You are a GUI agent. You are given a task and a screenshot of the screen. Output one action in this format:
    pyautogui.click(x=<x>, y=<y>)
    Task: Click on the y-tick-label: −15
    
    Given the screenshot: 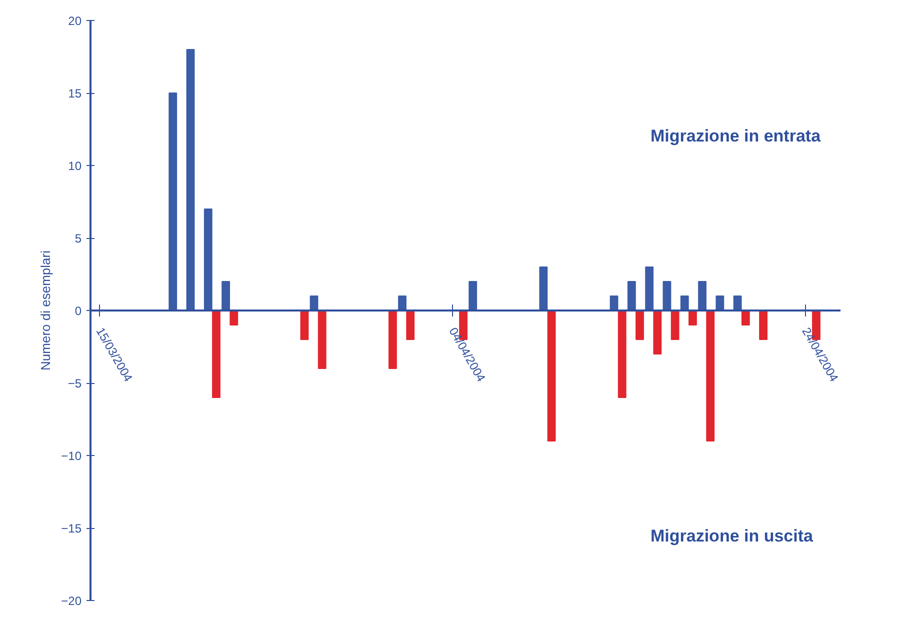 What is the action you would take?
    pyautogui.click(x=71, y=529)
    